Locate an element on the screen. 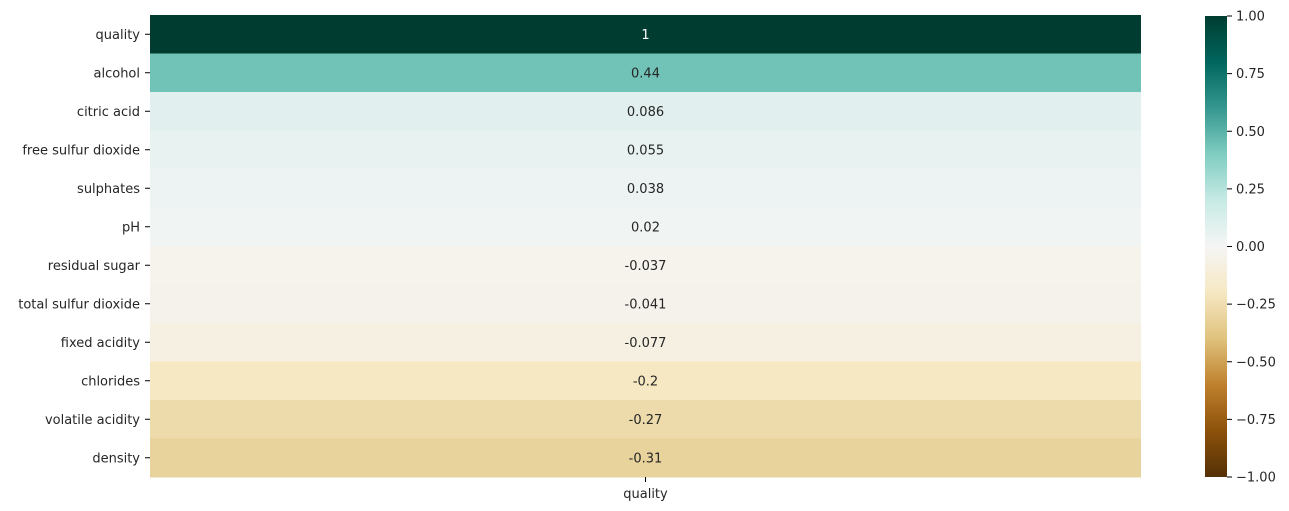 Image resolution: width=1289 pixels, height=511 pixels. heatmap-cell-alcohol is located at coordinates (645, 73).